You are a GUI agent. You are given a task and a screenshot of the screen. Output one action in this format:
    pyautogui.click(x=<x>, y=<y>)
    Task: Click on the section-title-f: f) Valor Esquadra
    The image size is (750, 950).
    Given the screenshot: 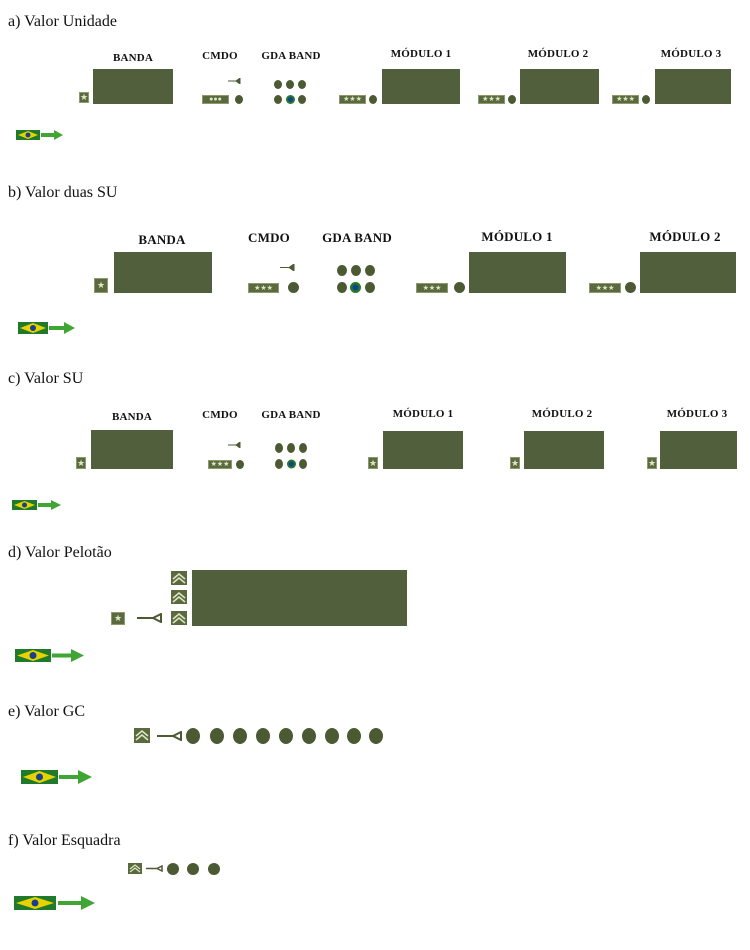 What is the action you would take?
    pyautogui.click(x=64, y=840)
    